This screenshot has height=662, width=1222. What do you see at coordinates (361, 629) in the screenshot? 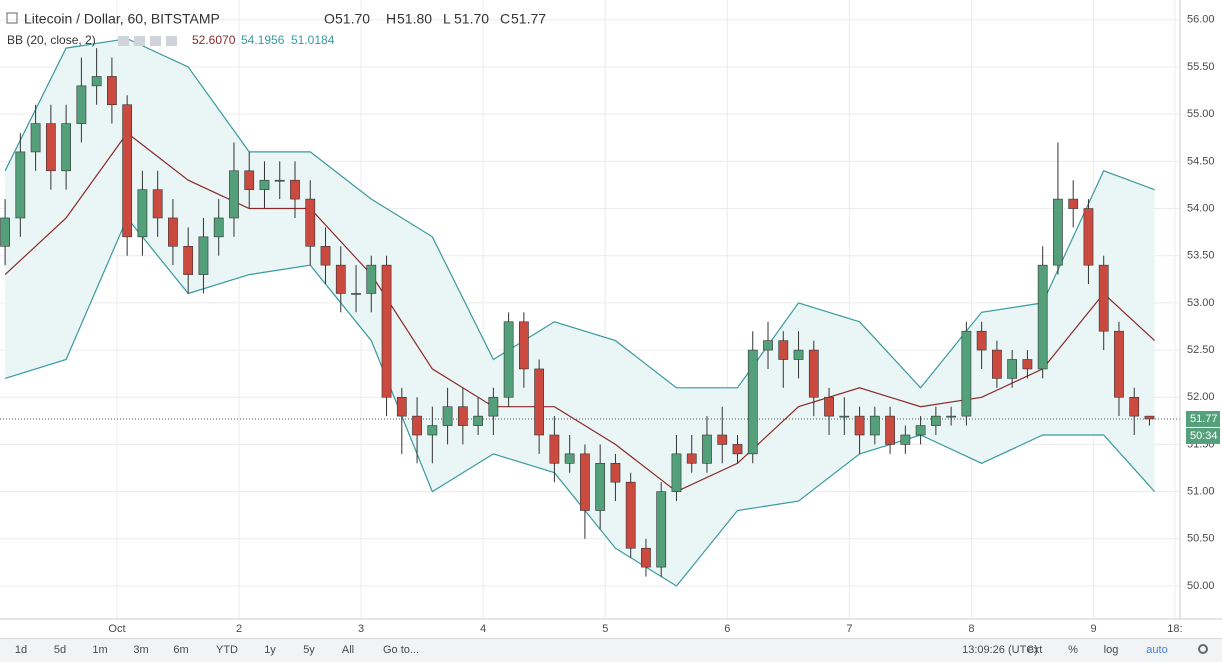
I see `x-tick-label: 3` at bounding box center [361, 629].